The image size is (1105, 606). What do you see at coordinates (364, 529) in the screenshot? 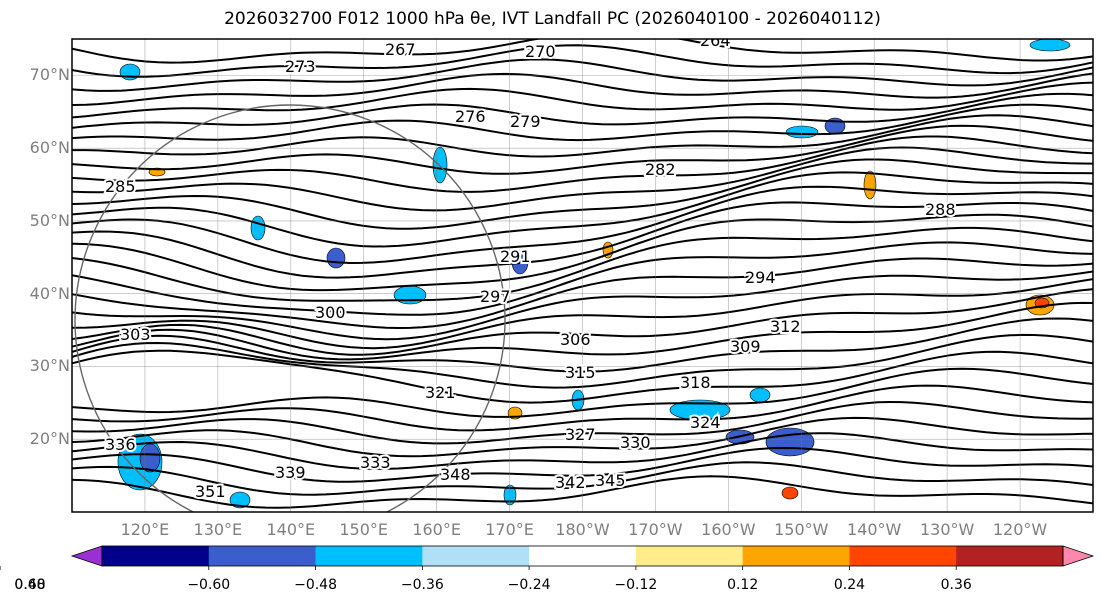
I see `longitude-label: 150°E` at bounding box center [364, 529].